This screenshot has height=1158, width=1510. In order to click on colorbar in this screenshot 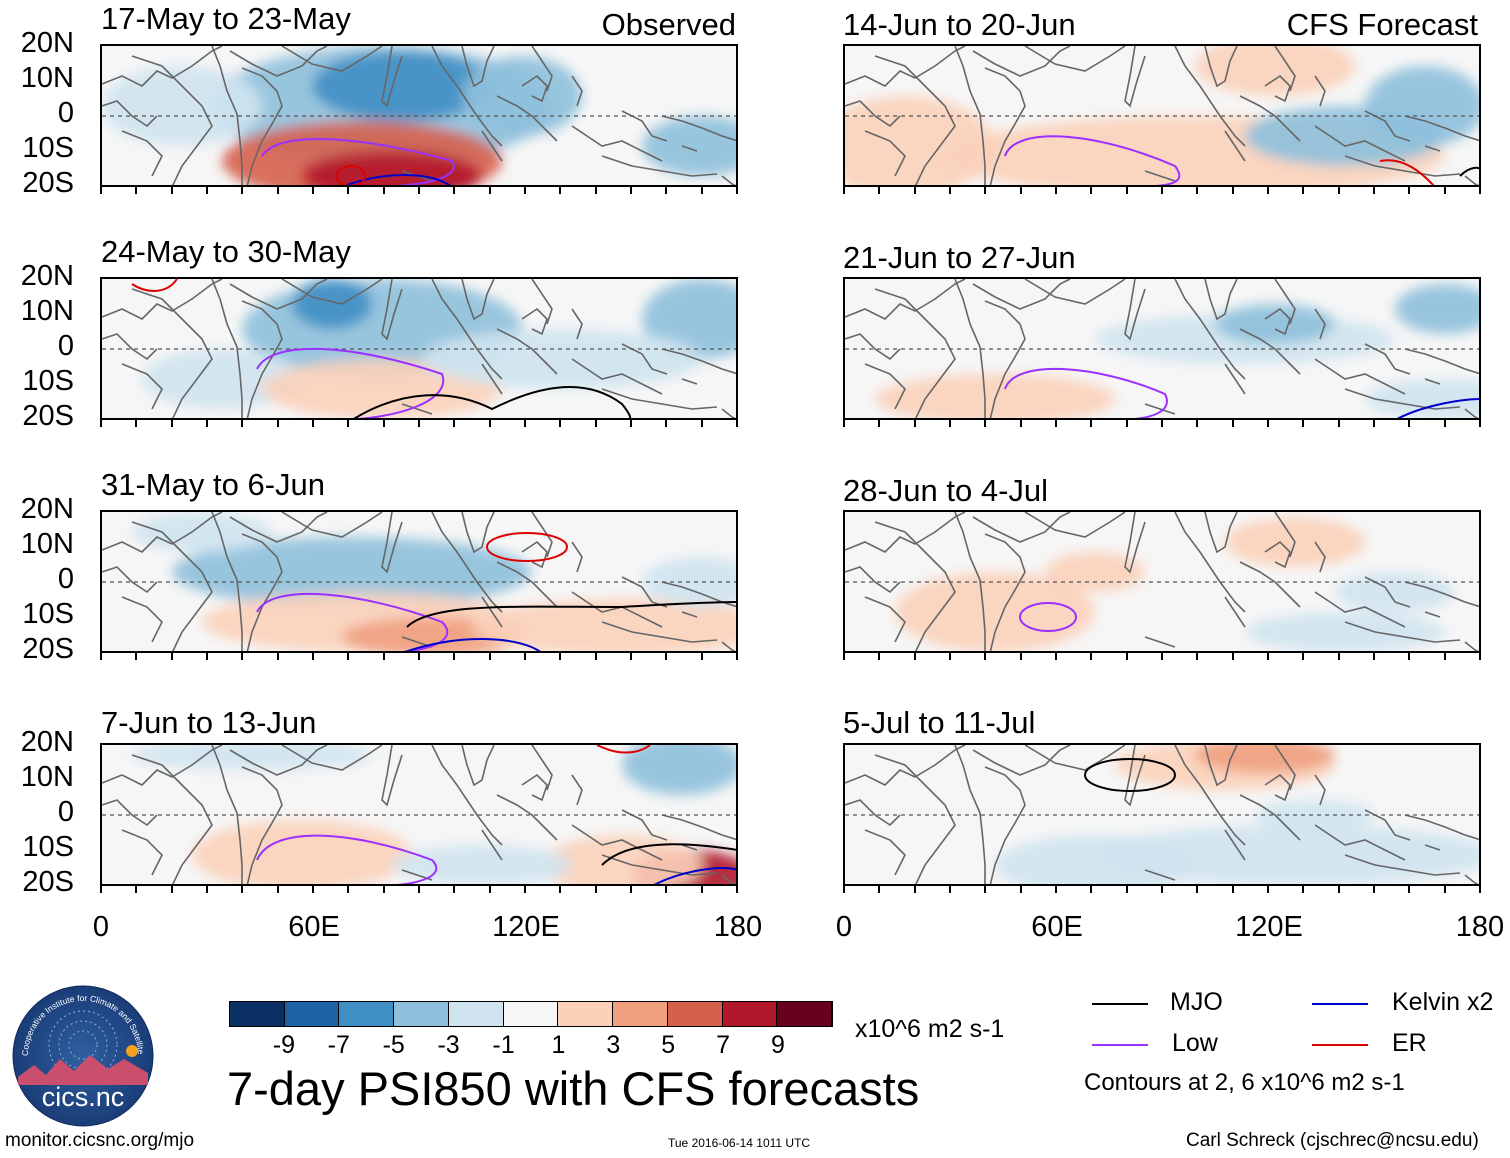, I will do `click(531, 1014)`.